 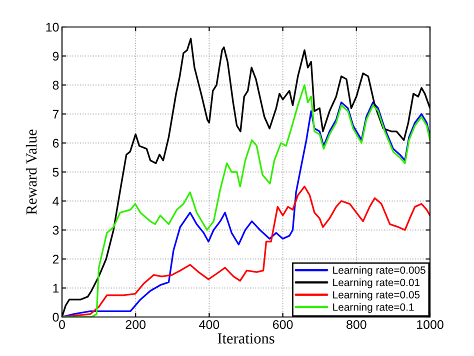 I want to click on x-axis-title: Iterations, so click(x=246, y=338).